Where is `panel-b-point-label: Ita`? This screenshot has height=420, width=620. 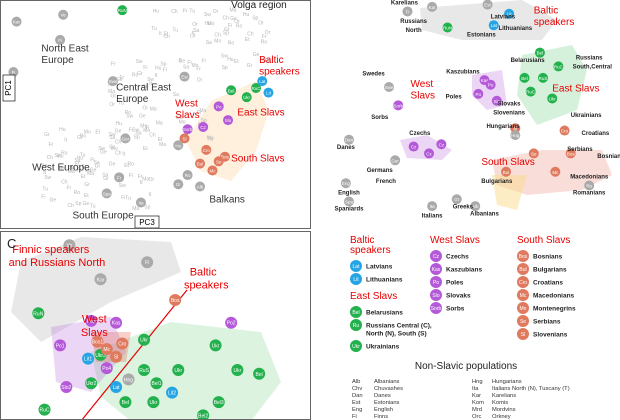
panel-b-point-label: Ita is located at coordinates (433, 206).